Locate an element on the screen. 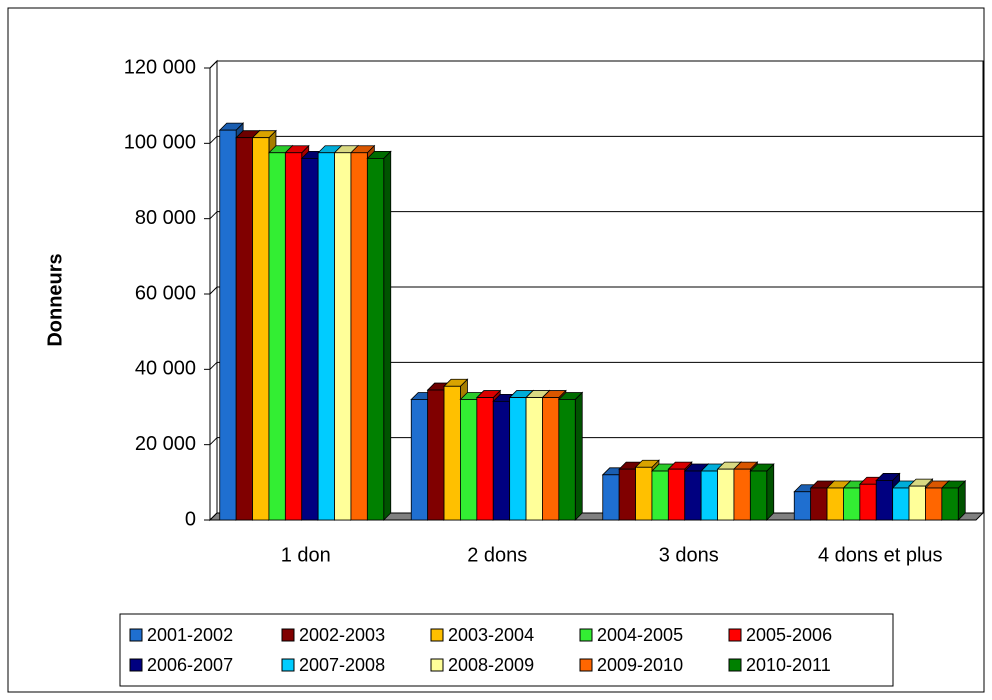 The height and width of the screenshot is (700, 992). y-tick-label: 40 000 is located at coordinates (165, 369).